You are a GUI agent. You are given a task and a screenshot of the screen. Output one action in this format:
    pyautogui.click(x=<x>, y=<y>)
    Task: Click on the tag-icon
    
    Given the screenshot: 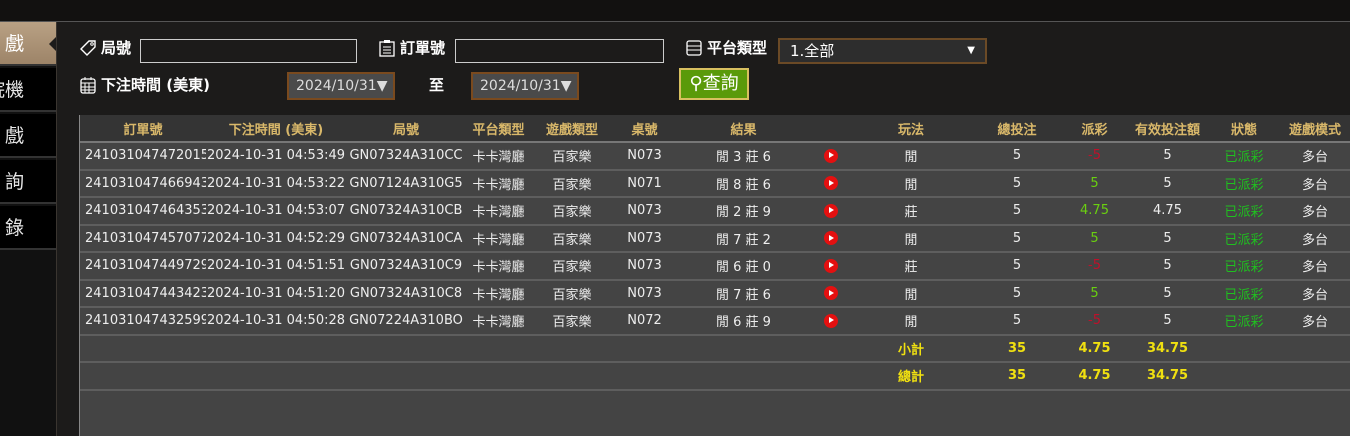 What is the action you would take?
    pyautogui.click(x=88, y=47)
    